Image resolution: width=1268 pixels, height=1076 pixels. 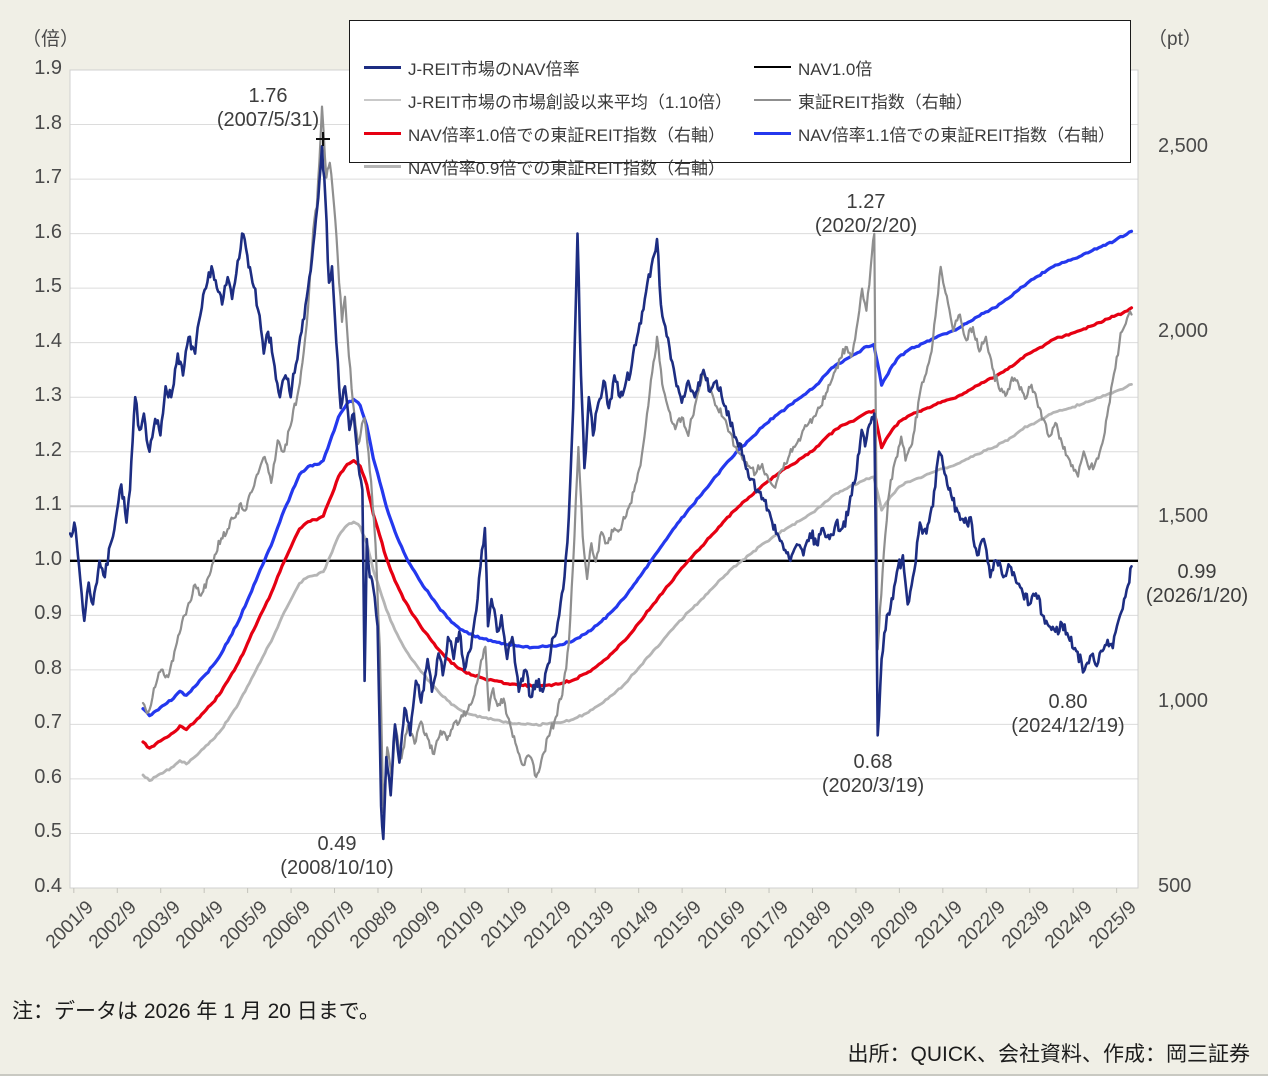 I want to click on annotation-1.76: 1.76 (2007/5/31), so click(x=268, y=108).